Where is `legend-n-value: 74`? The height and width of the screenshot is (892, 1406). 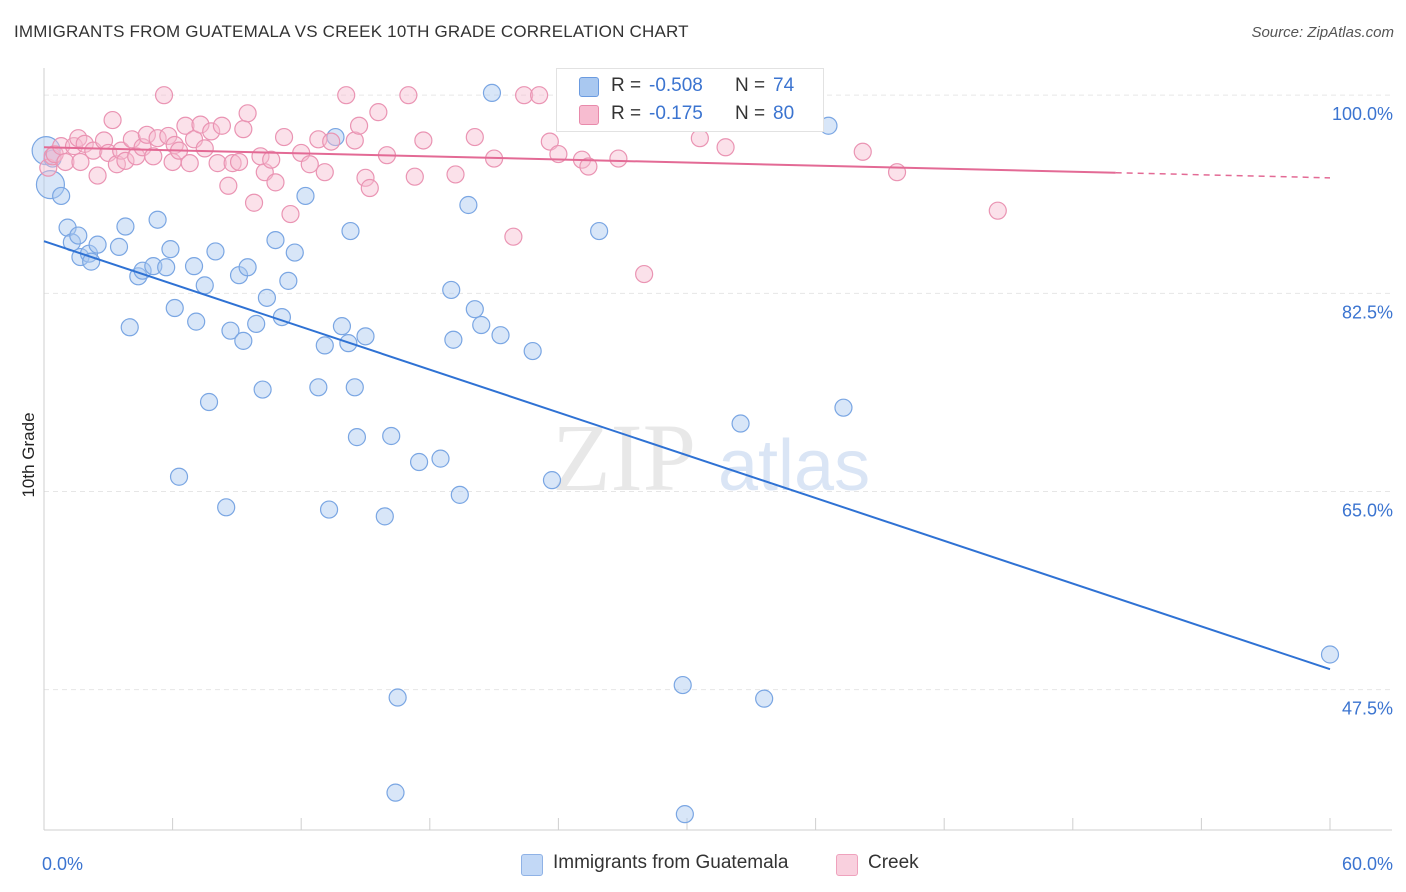
legend-n-value: 74 is located at coordinates (784, 85).